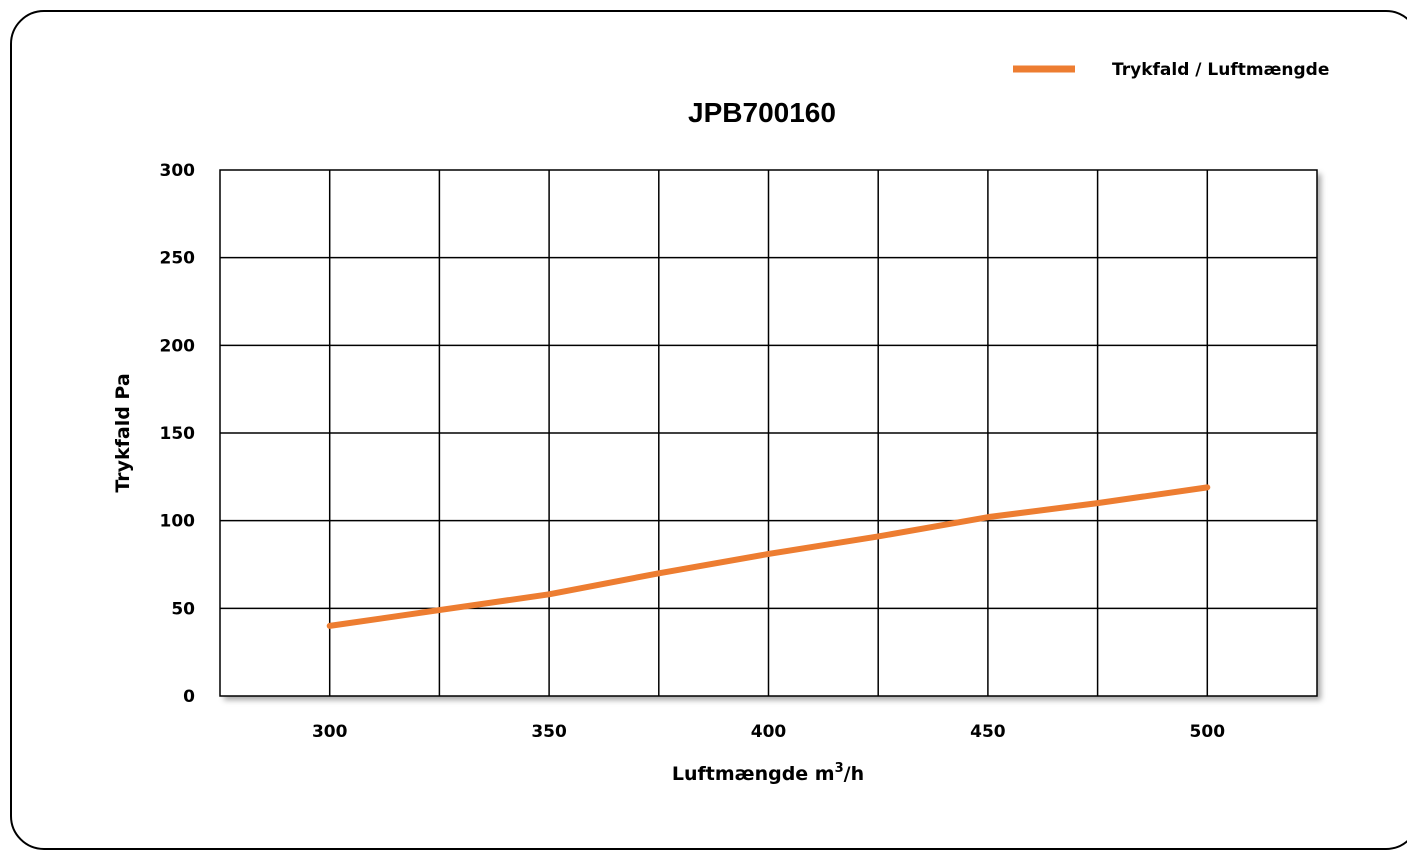 The height and width of the screenshot is (850, 1407). I want to click on x-axis-title-superscript: 3, so click(839, 768).